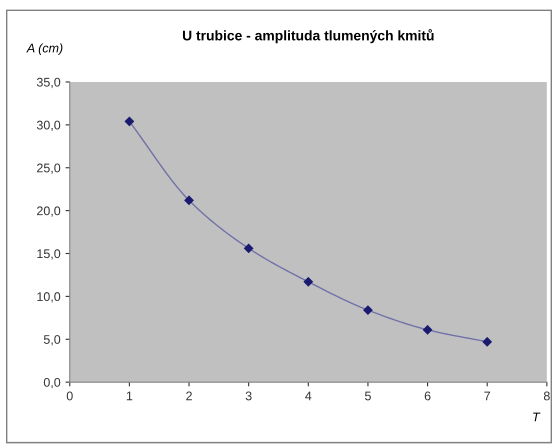  Describe the element at coordinates (48, 211) in the screenshot. I see `y-tick-label: 20,0` at that location.